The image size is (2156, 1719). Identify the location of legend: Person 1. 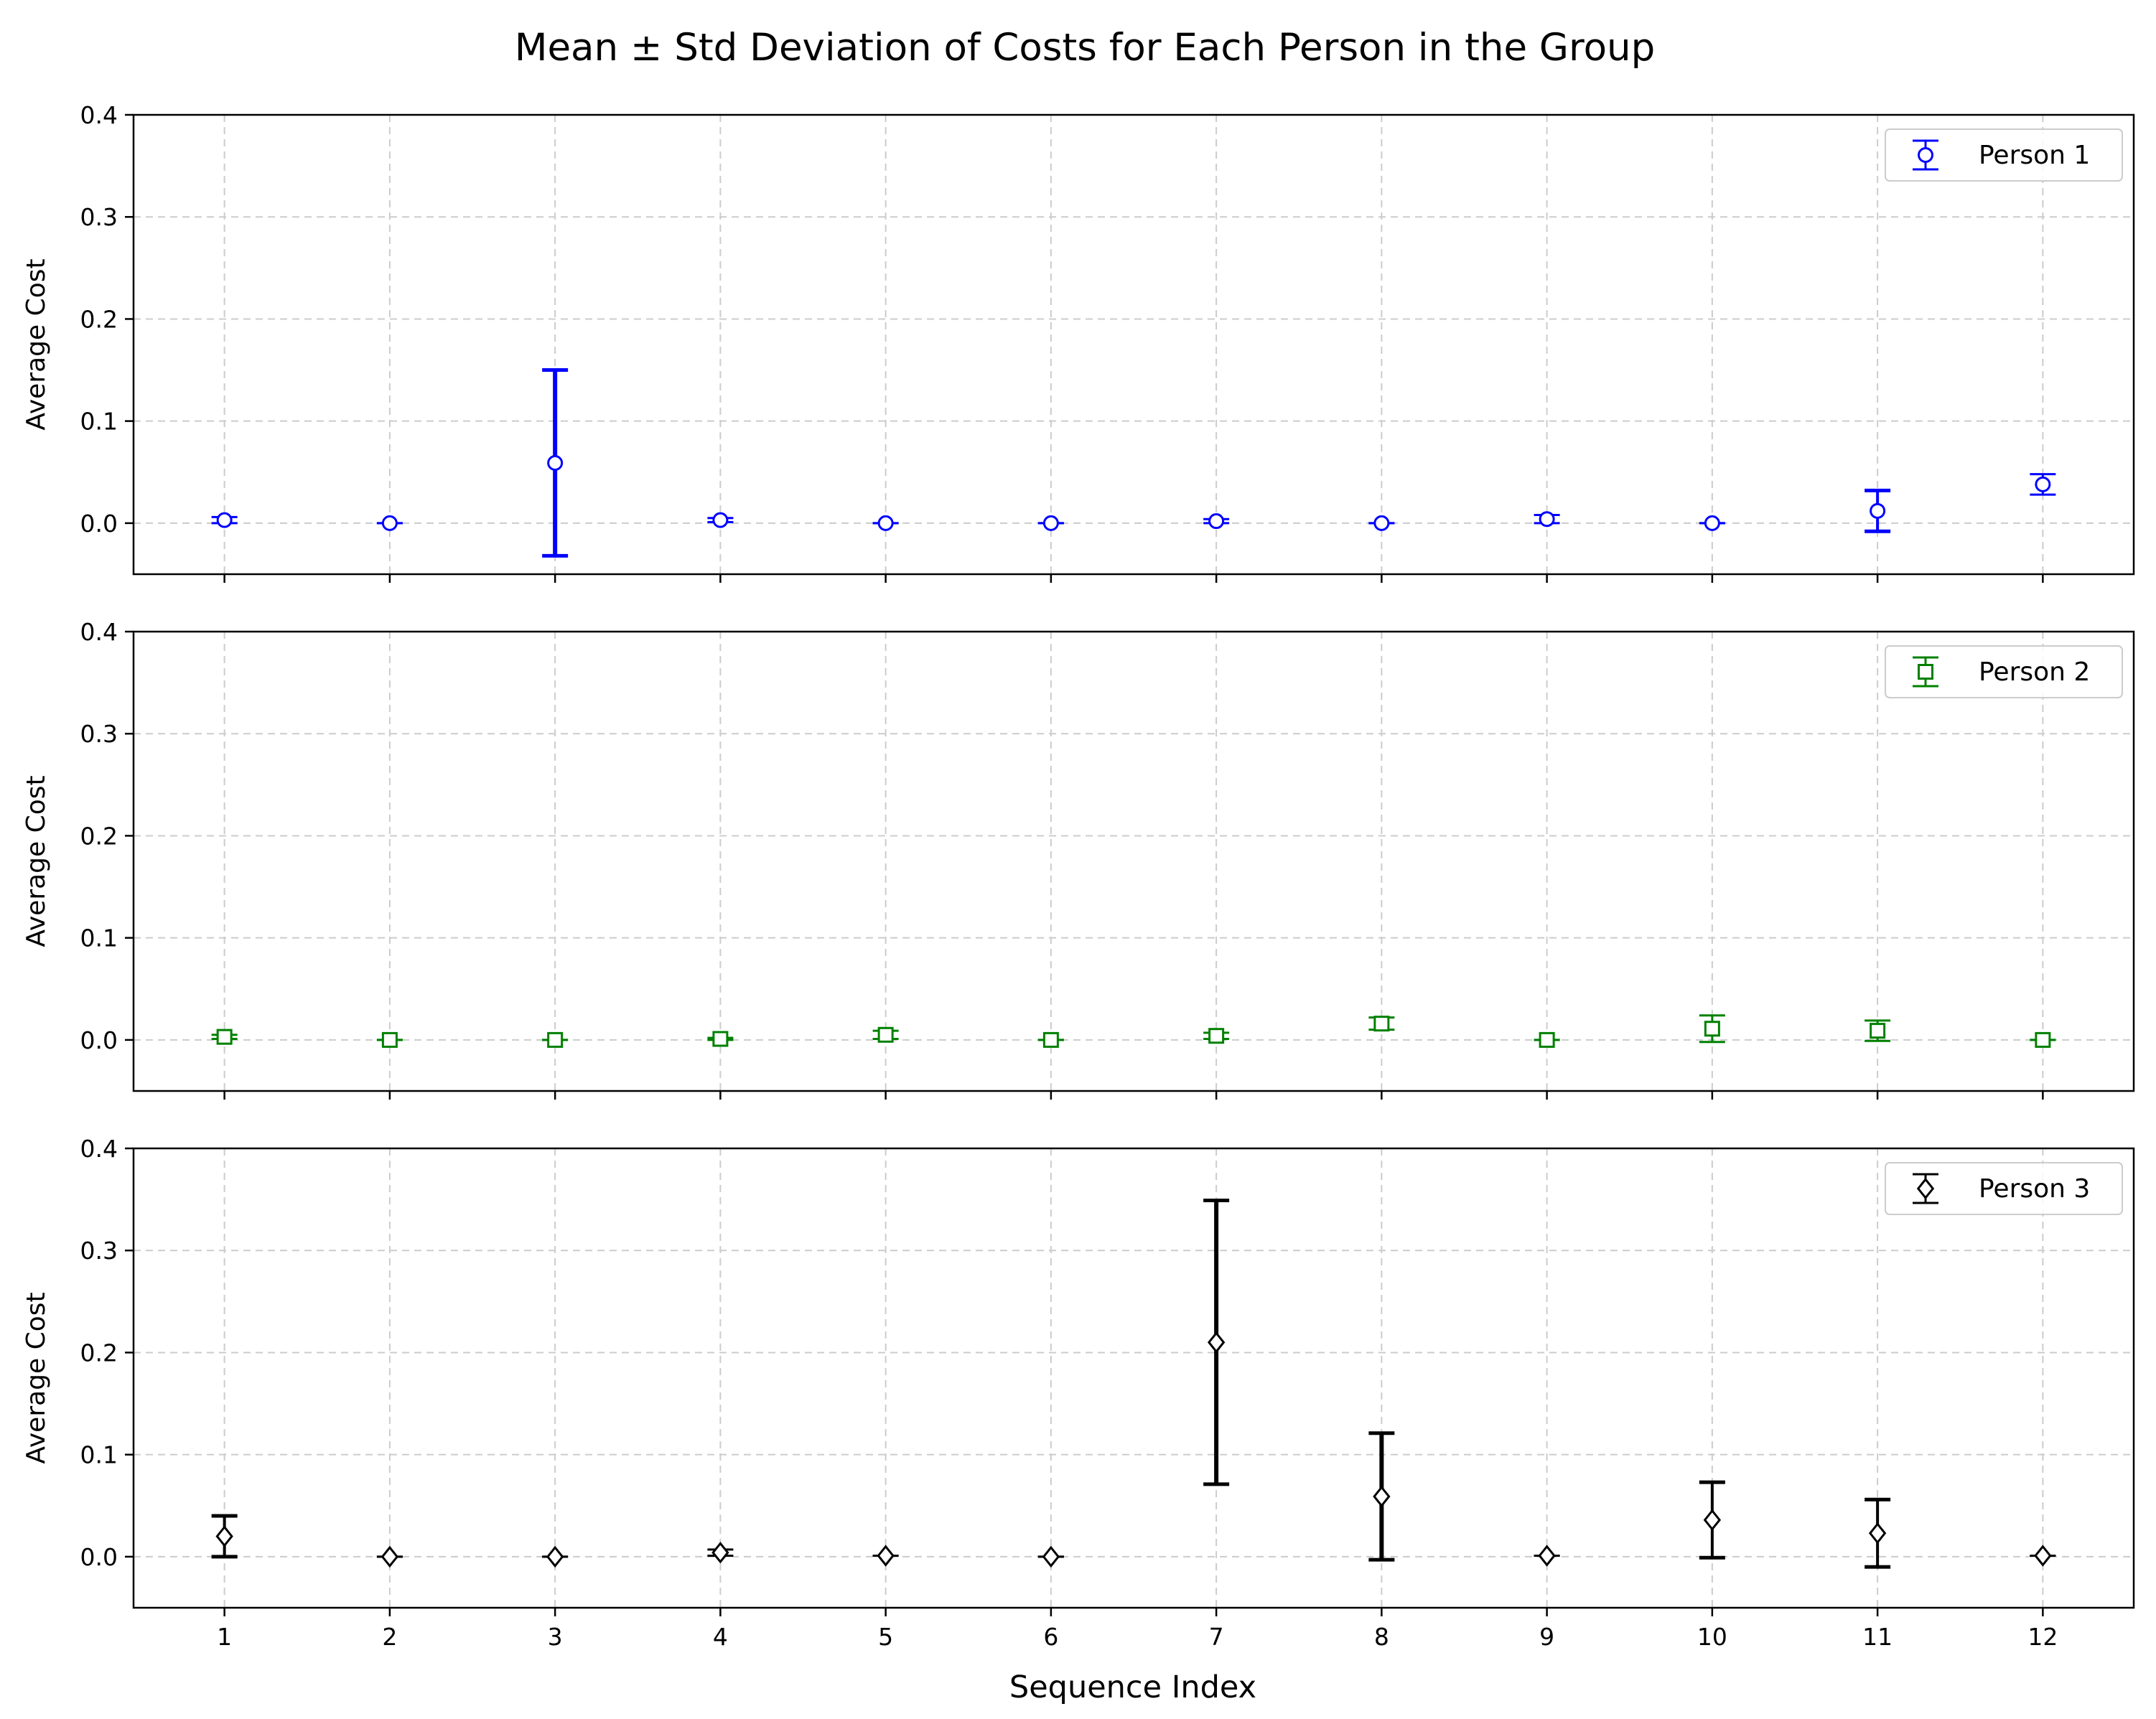
(2004, 155).